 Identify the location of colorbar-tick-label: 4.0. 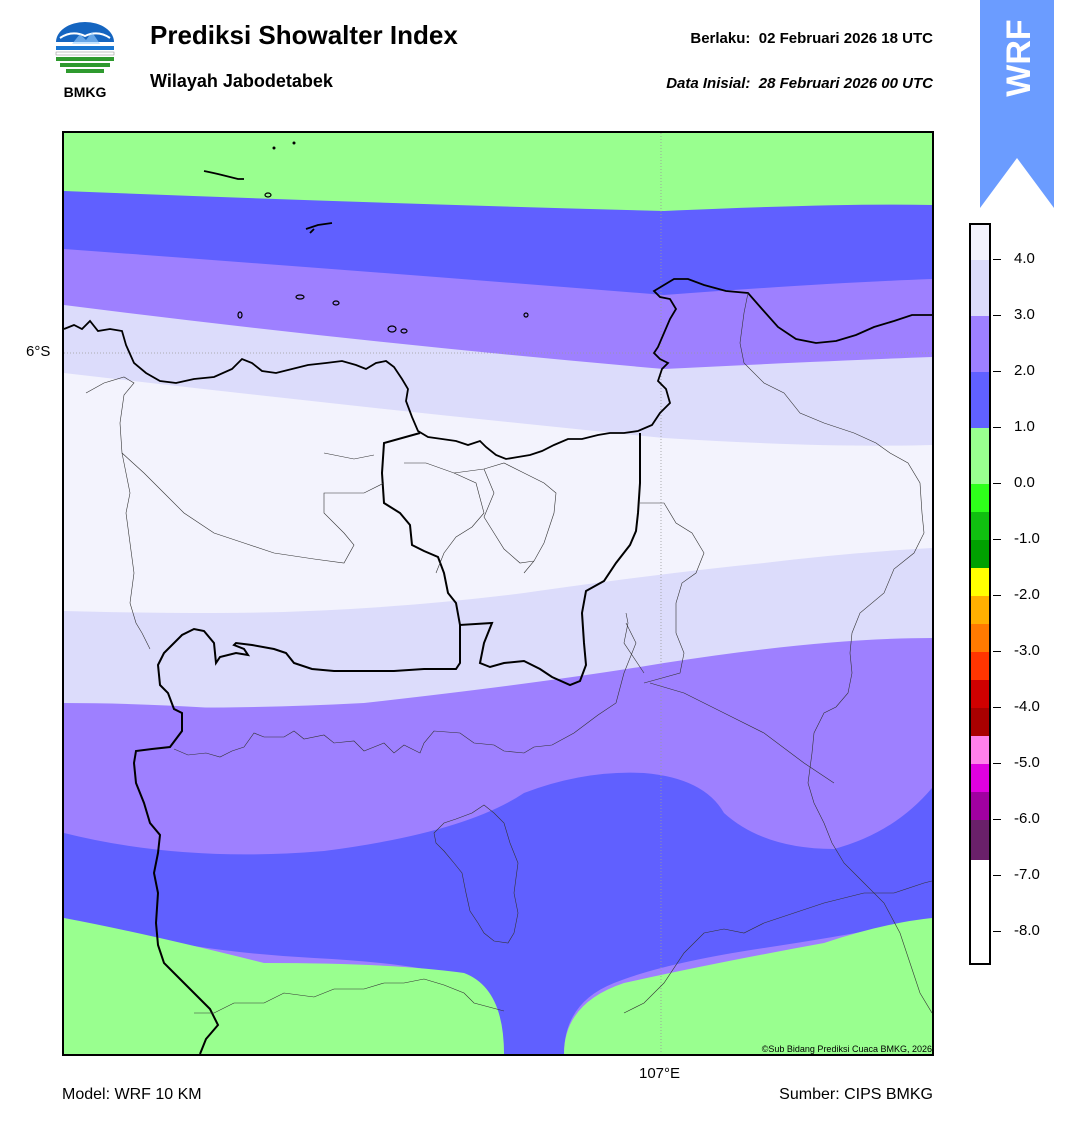
(1024, 258).